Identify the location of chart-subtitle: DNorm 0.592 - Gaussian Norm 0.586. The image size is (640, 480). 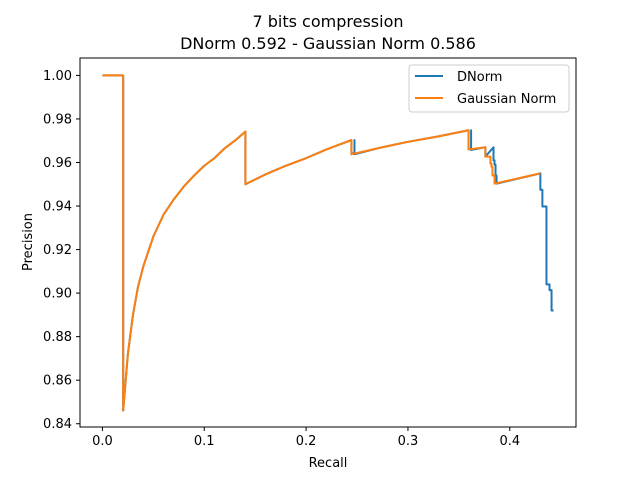
(328, 43).